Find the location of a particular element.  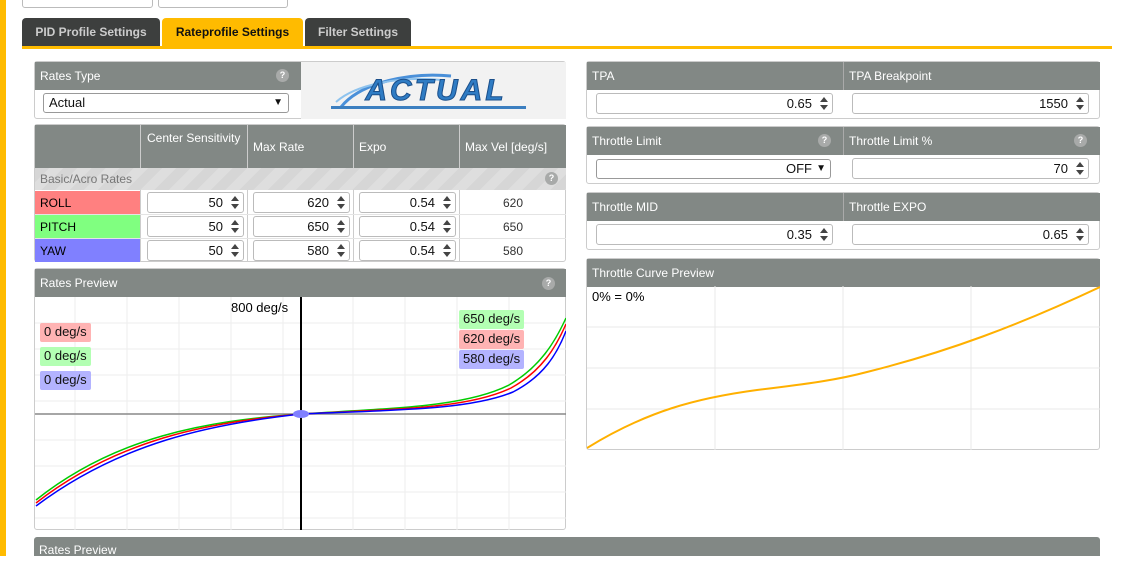

header: Throttle EXPO is located at coordinates (971, 207).